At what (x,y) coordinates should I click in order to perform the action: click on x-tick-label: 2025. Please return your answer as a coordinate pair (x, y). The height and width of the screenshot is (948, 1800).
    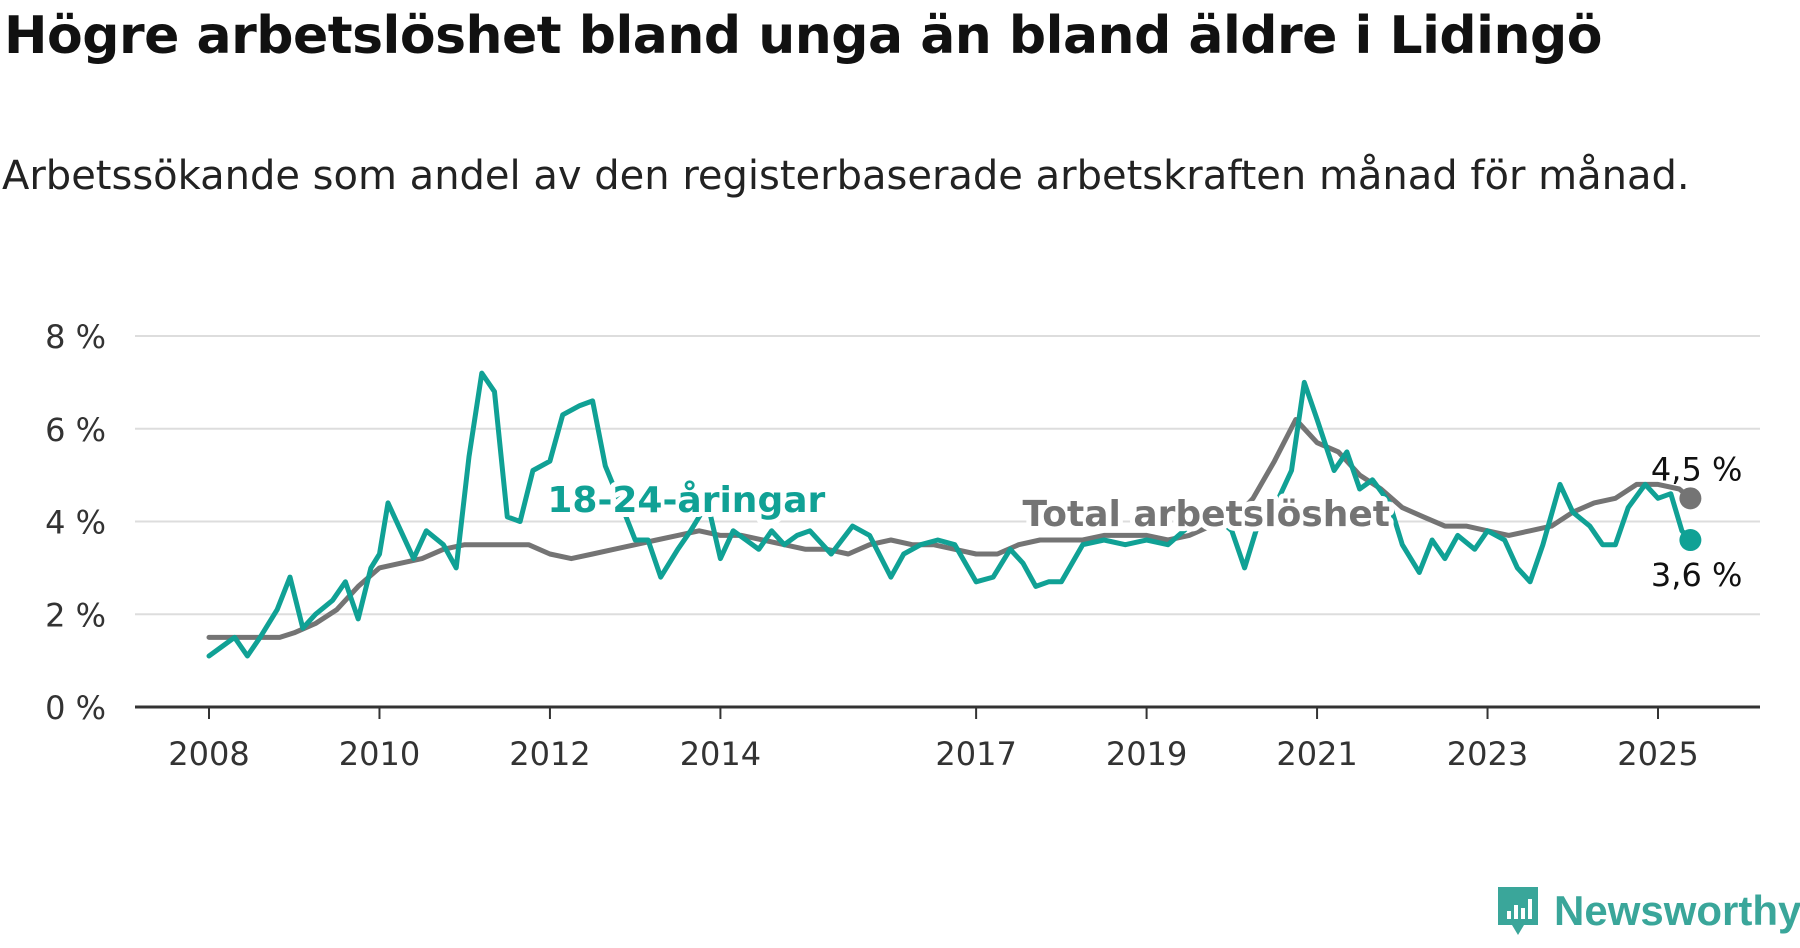
    Looking at the image, I should click on (1657, 754).